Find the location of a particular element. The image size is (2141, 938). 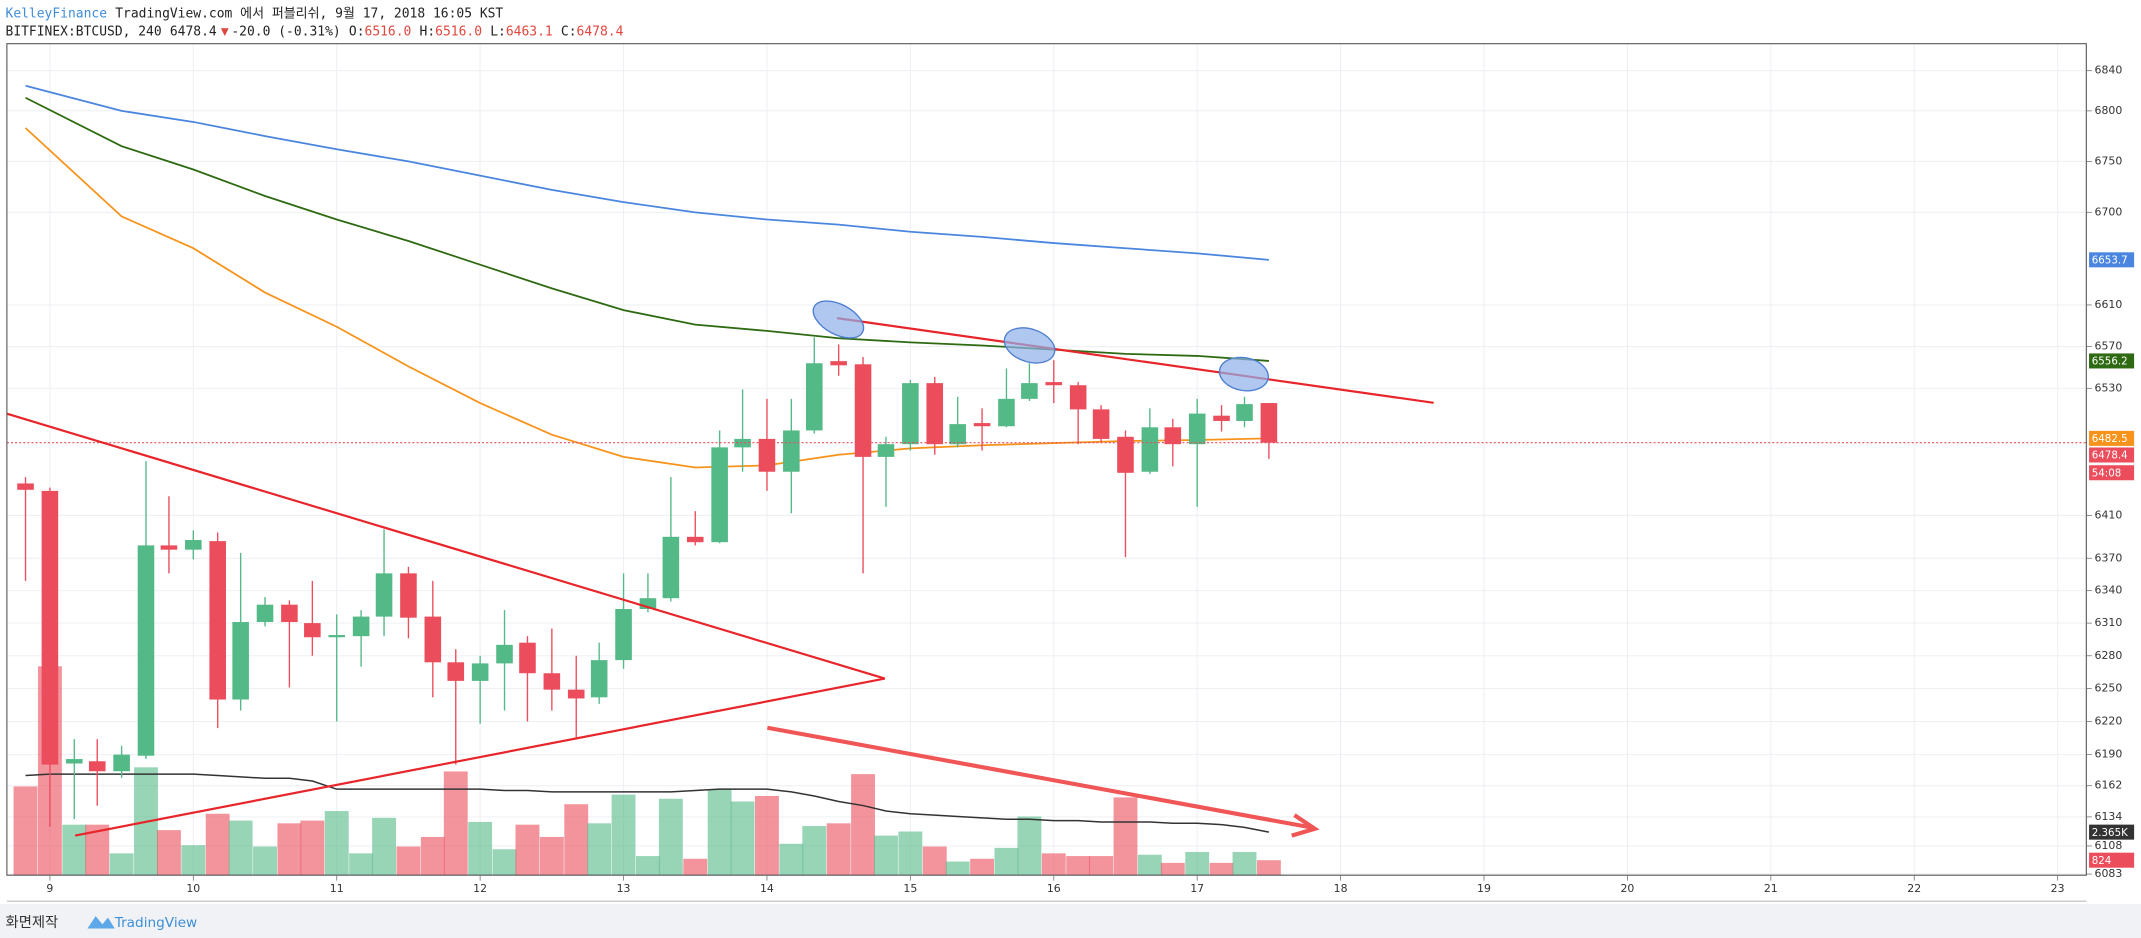

y-tick-label: 6800 is located at coordinates (2109, 110).